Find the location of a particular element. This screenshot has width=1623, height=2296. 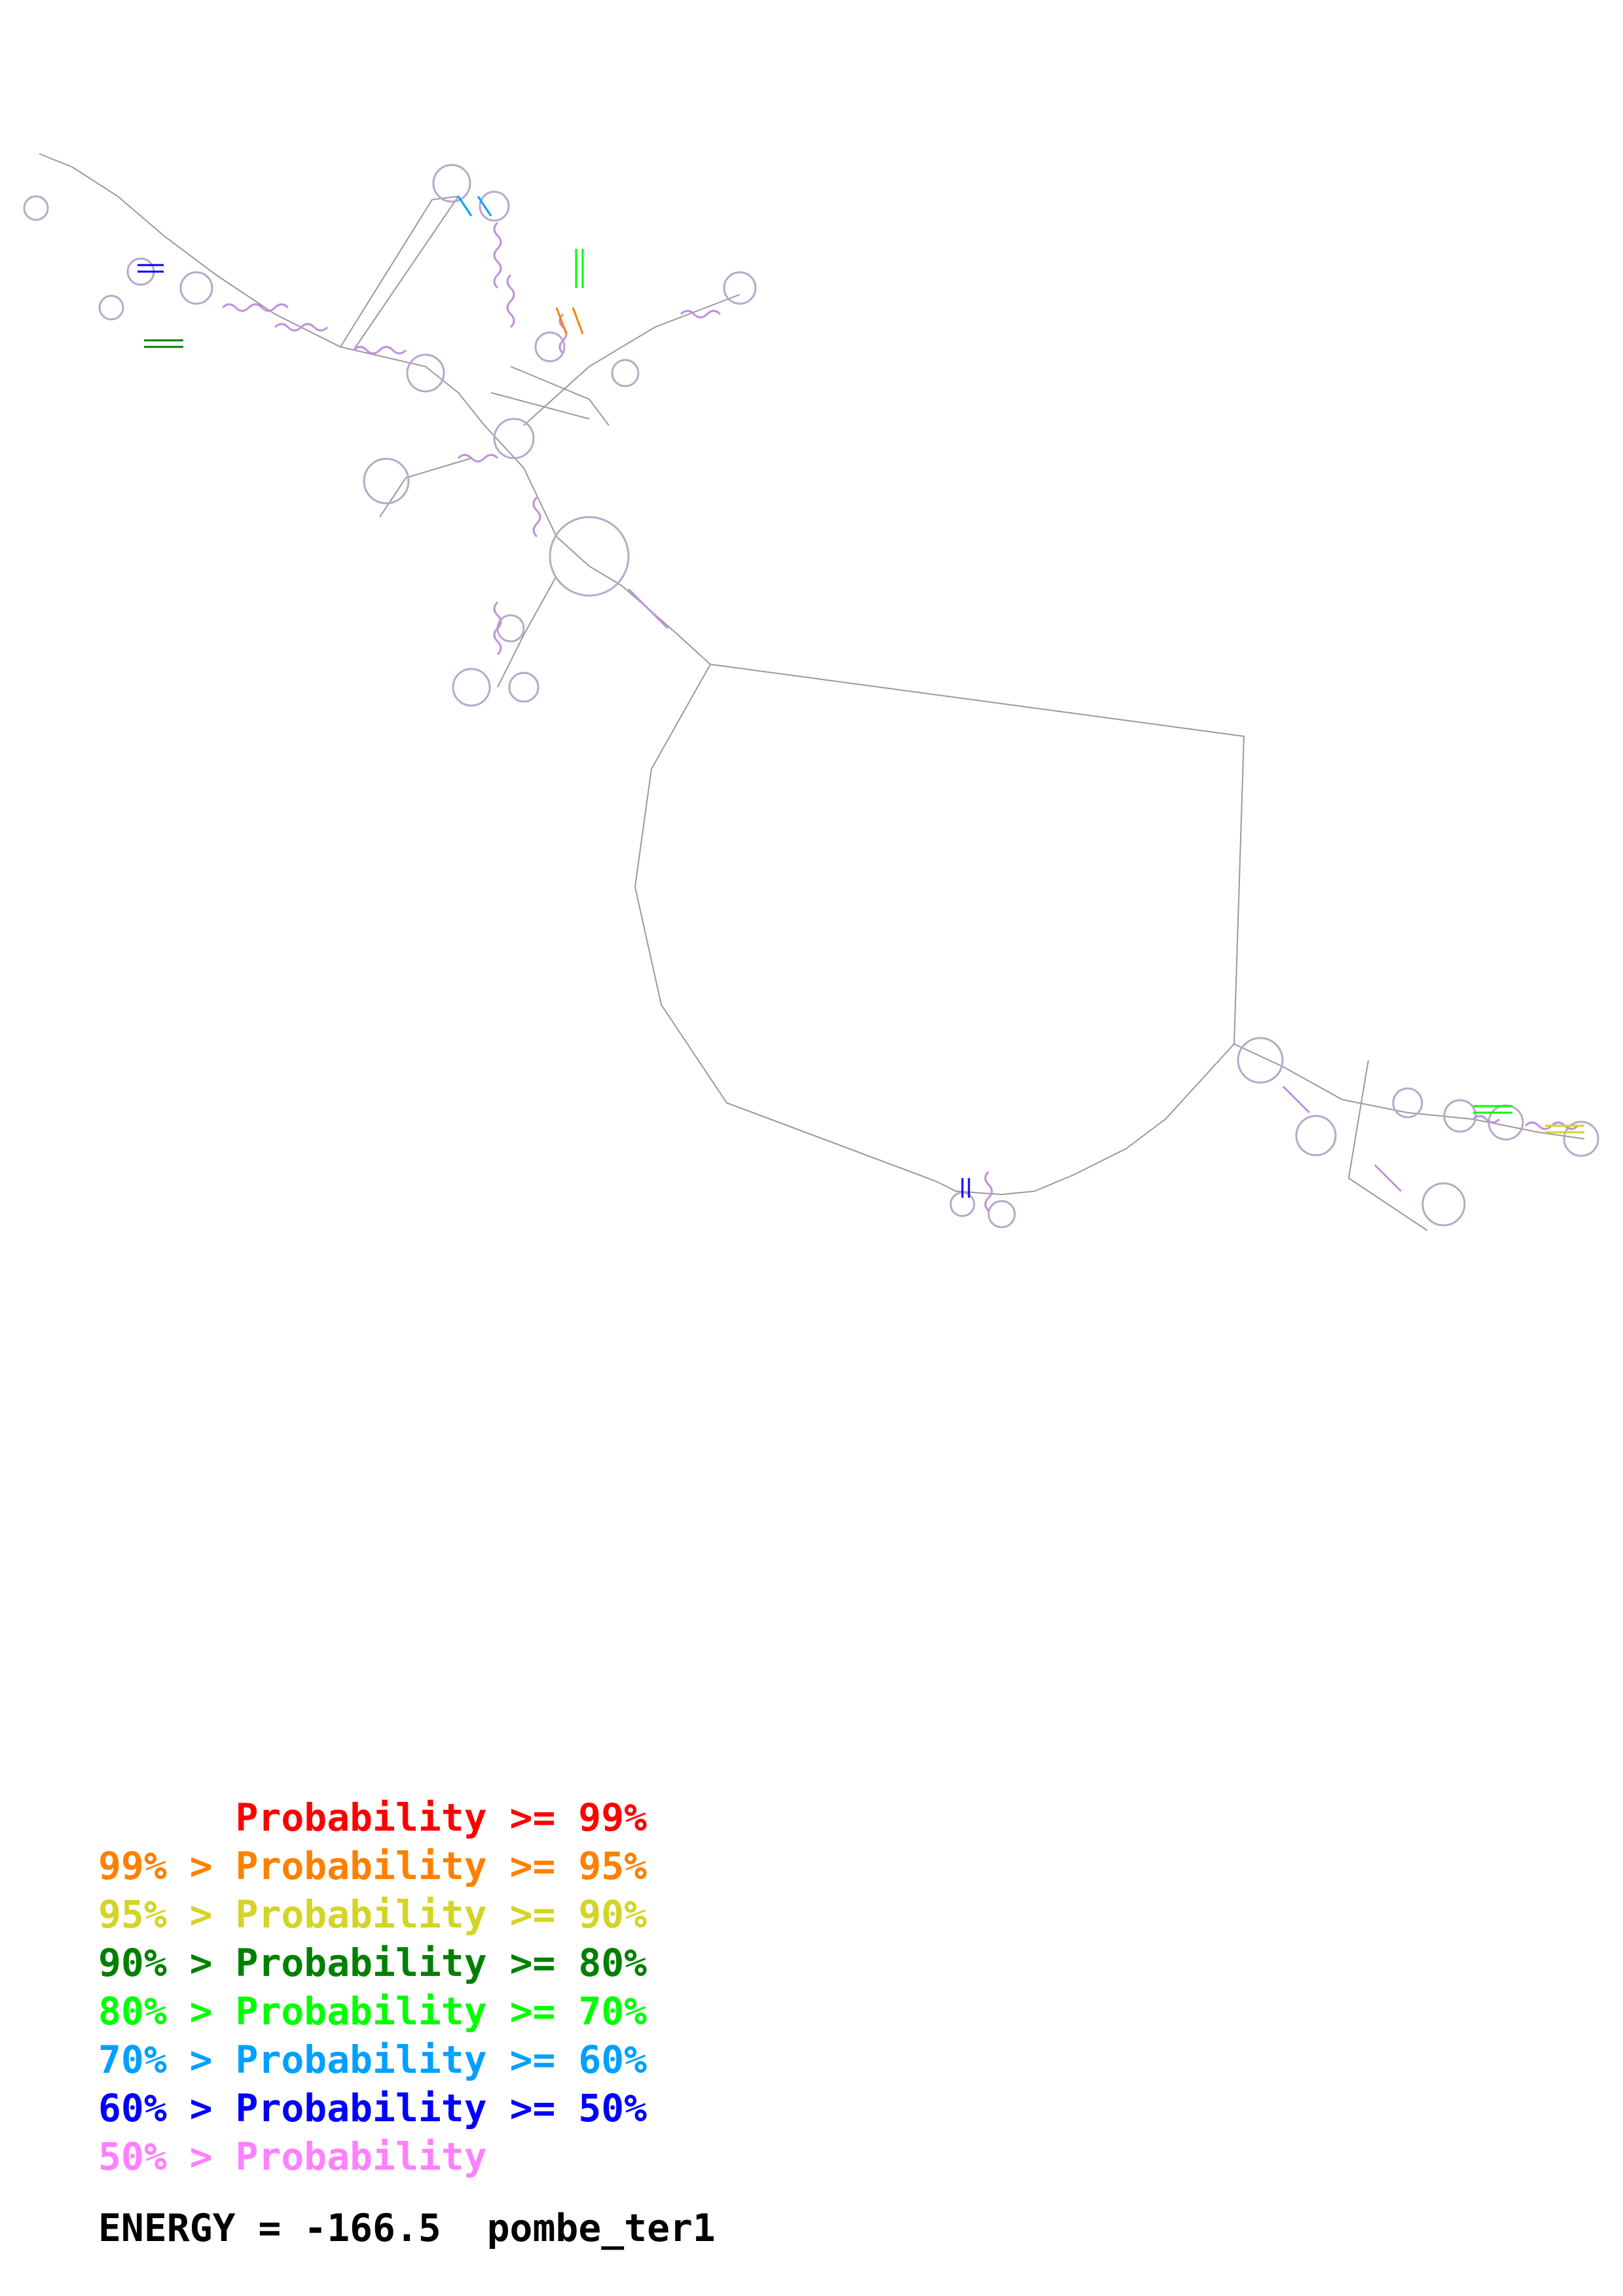

energy-value: -166.5 is located at coordinates (372, 2228).